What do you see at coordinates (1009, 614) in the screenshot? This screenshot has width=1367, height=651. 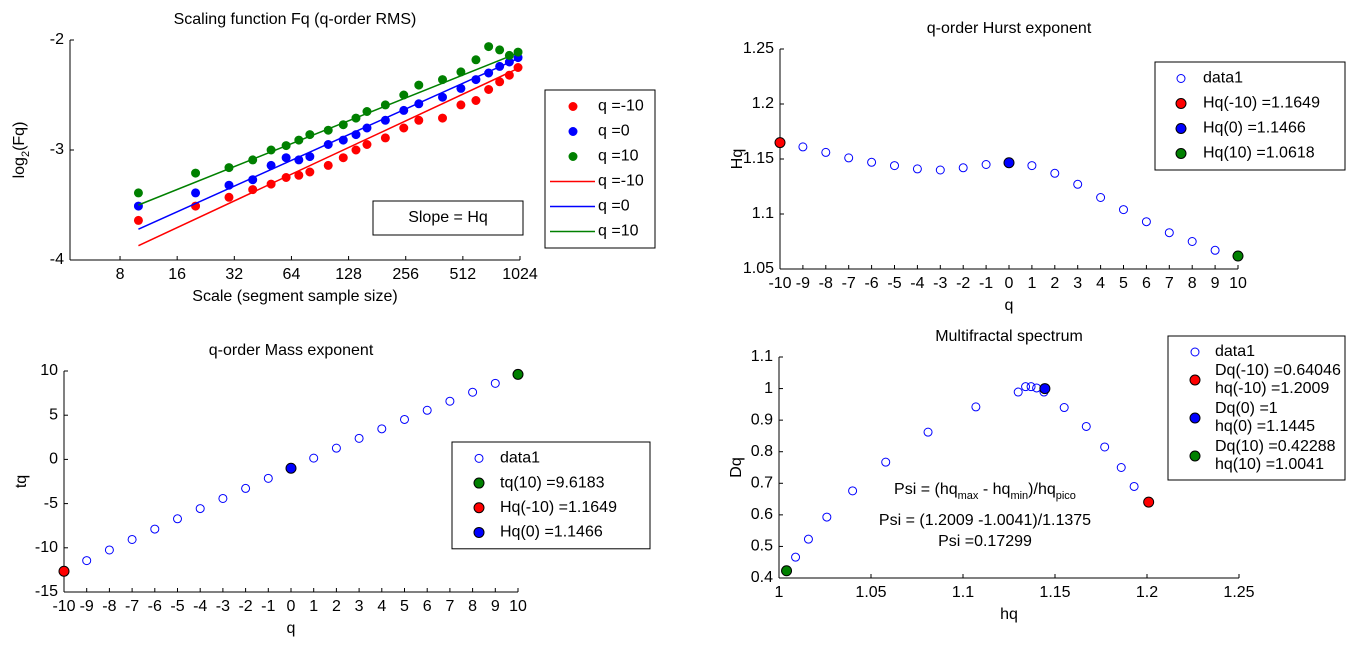 I see `x-axis-label: hq` at bounding box center [1009, 614].